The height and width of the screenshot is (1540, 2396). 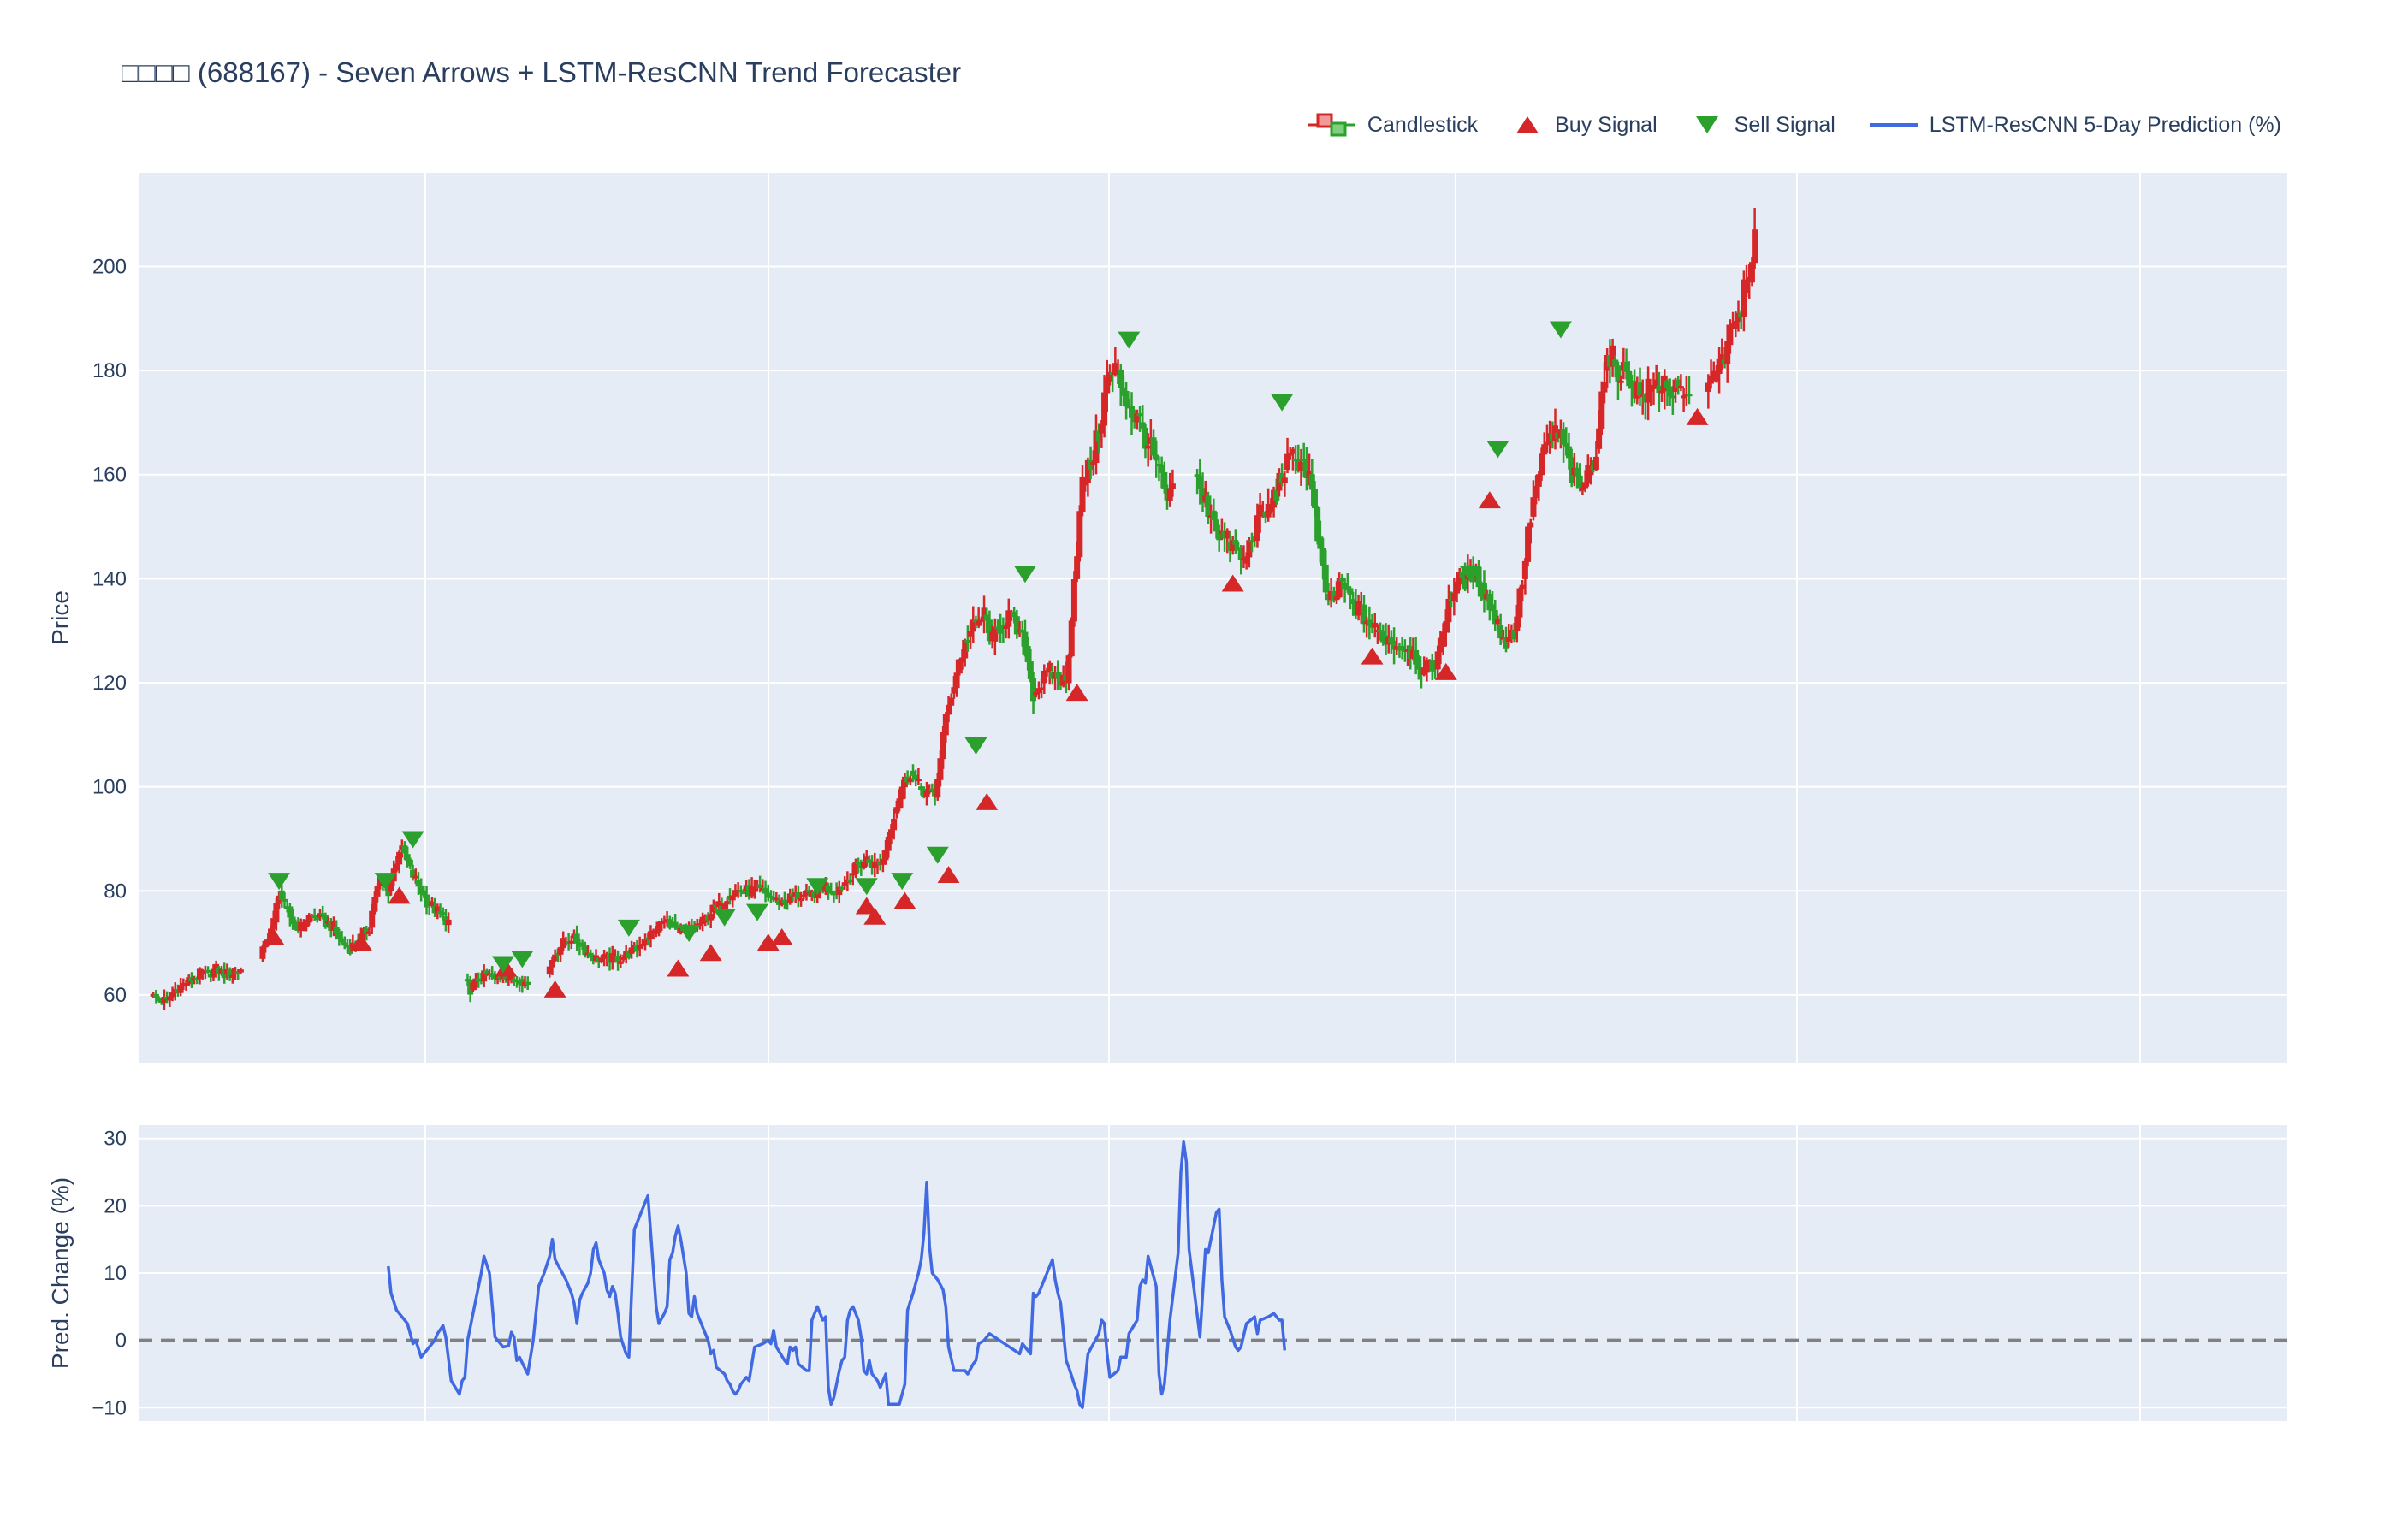 What do you see at coordinates (109, 1407) in the screenshot?
I see `prediction-tick-label: −10` at bounding box center [109, 1407].